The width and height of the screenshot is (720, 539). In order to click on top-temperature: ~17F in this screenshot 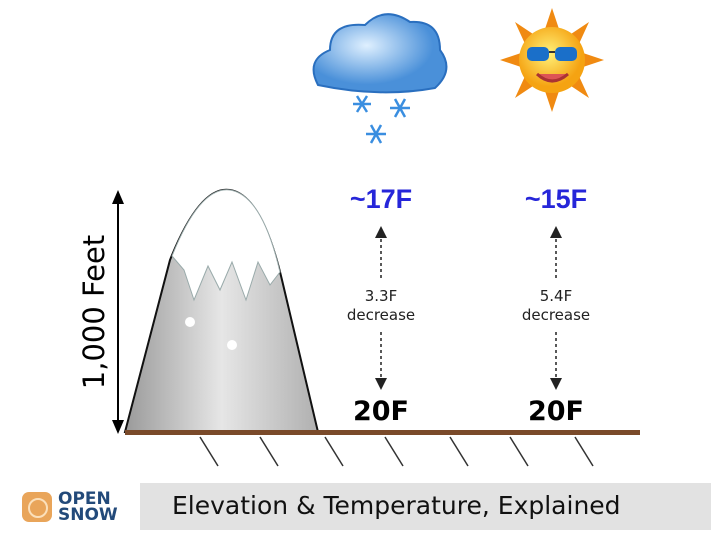, I will do `click(381, 199)`.